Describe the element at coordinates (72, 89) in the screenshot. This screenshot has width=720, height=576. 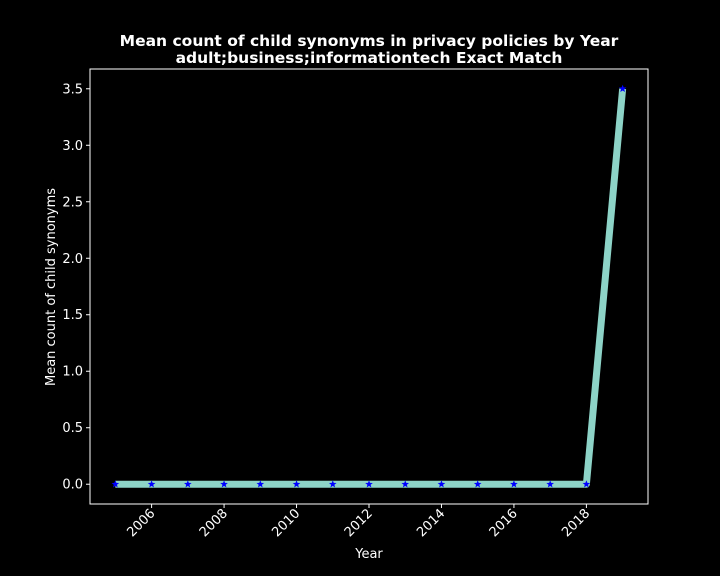
I see `y-tick-label: 3.5` at that location.